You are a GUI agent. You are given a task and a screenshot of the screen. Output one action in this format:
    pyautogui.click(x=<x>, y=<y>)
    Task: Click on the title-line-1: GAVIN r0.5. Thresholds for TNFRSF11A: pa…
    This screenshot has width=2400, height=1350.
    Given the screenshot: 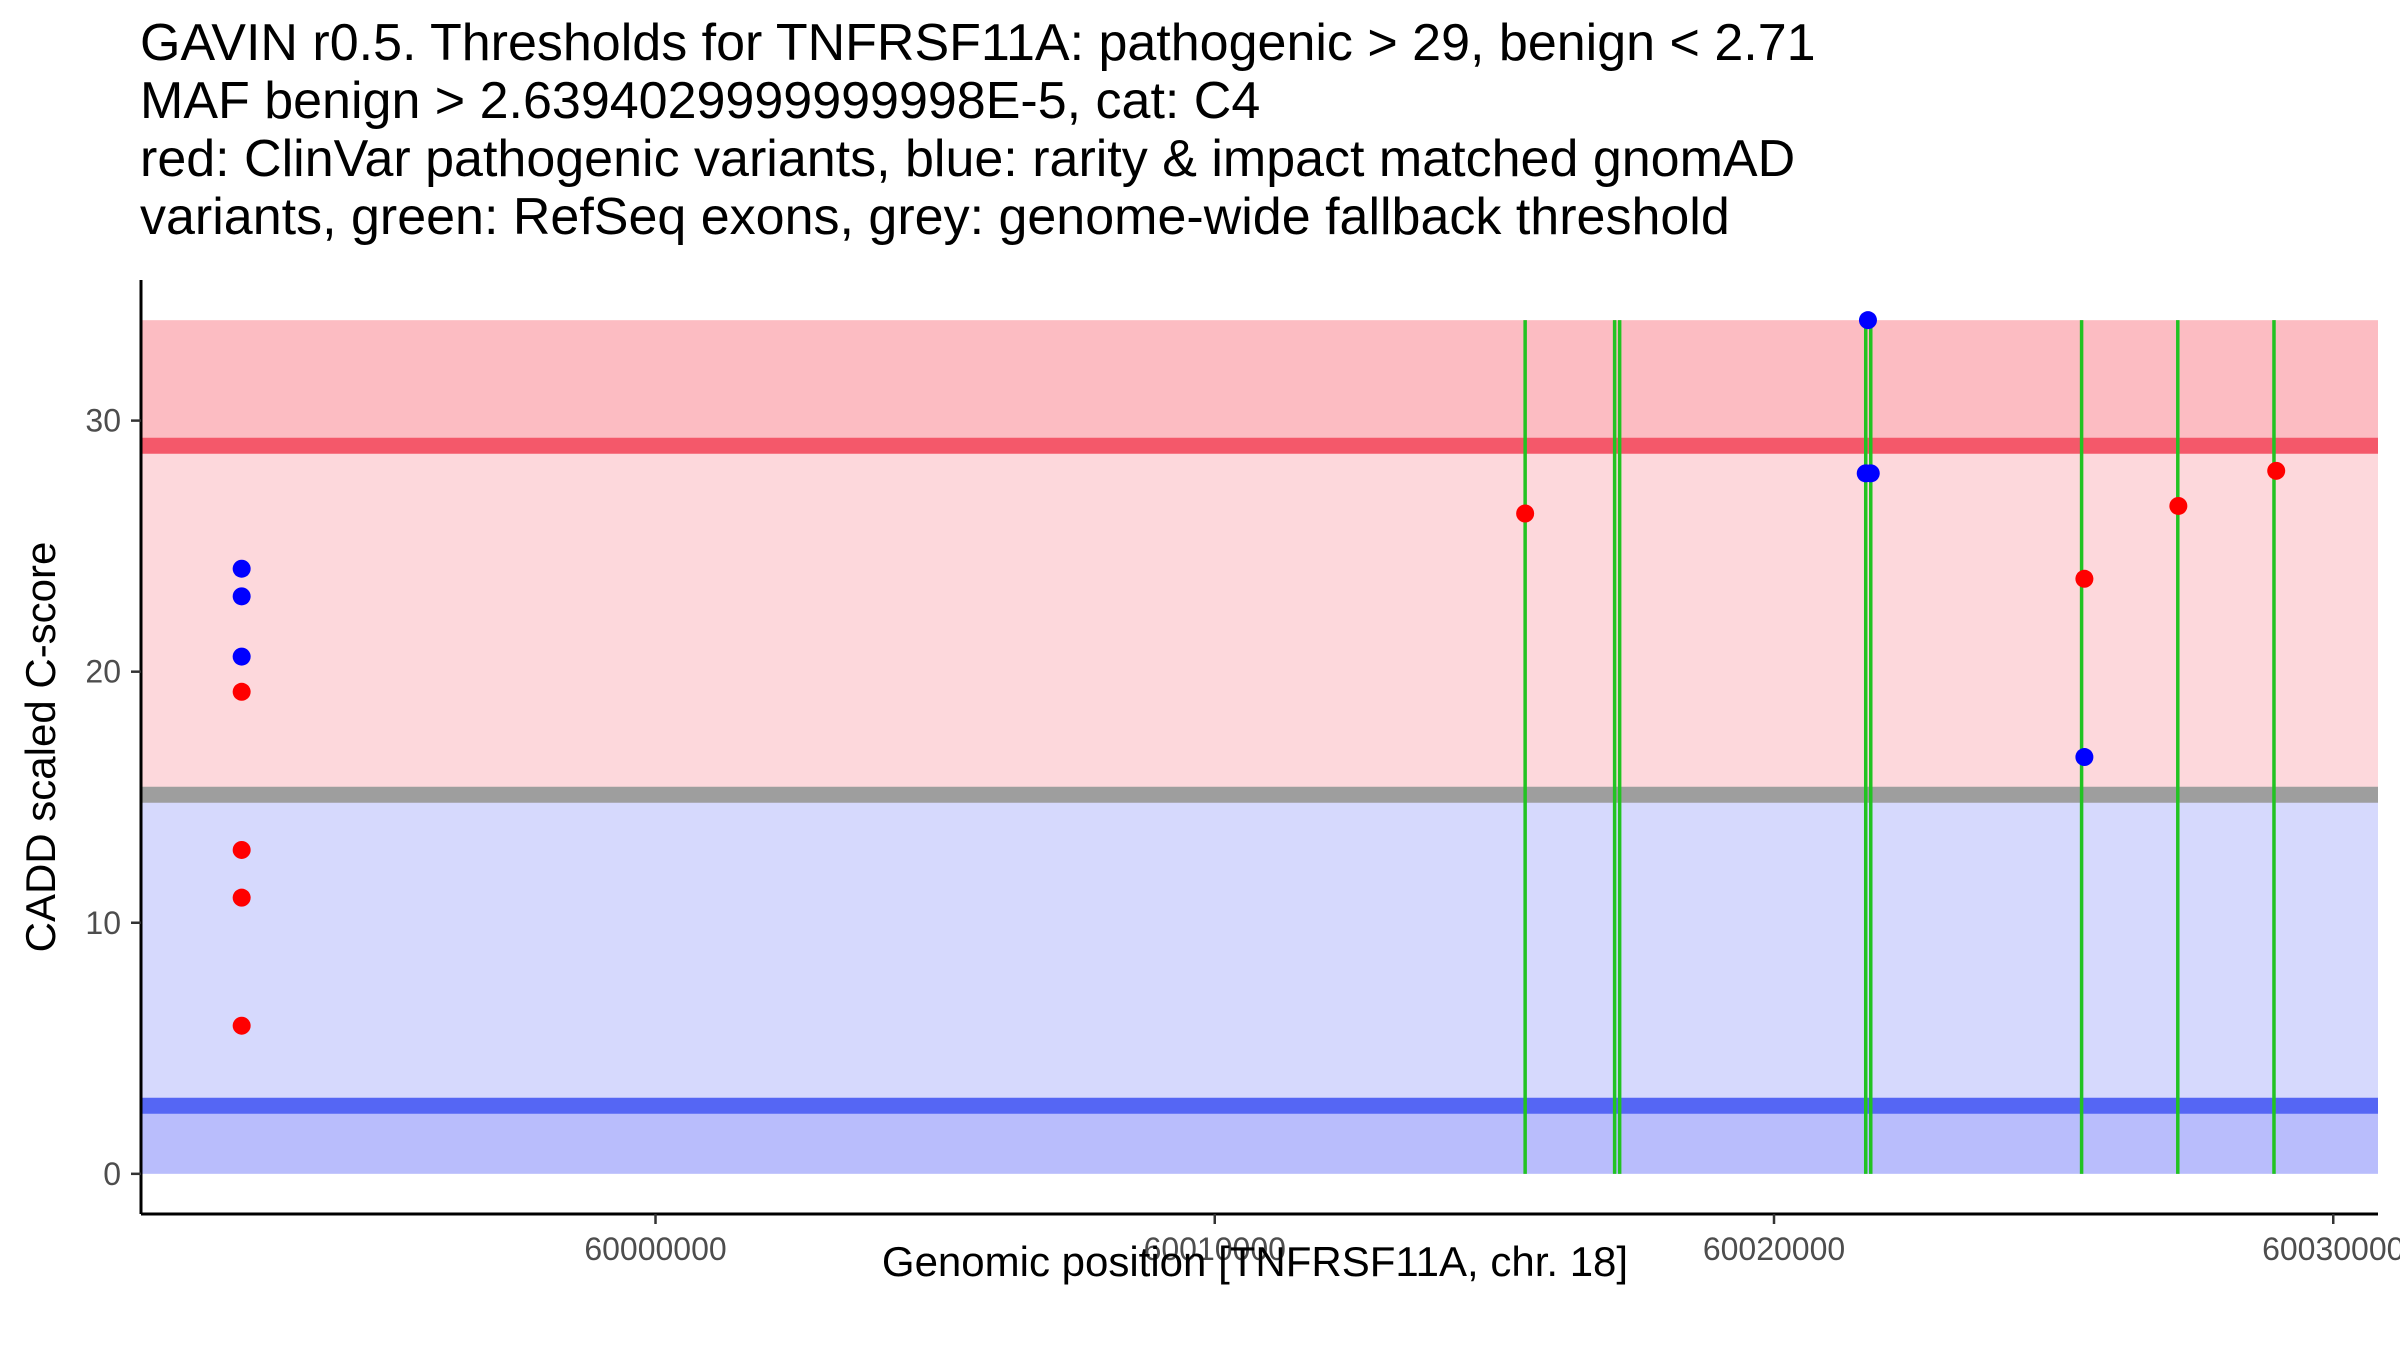 What is the action you would take?
    pyautogui.click(x=978, y=43)
    